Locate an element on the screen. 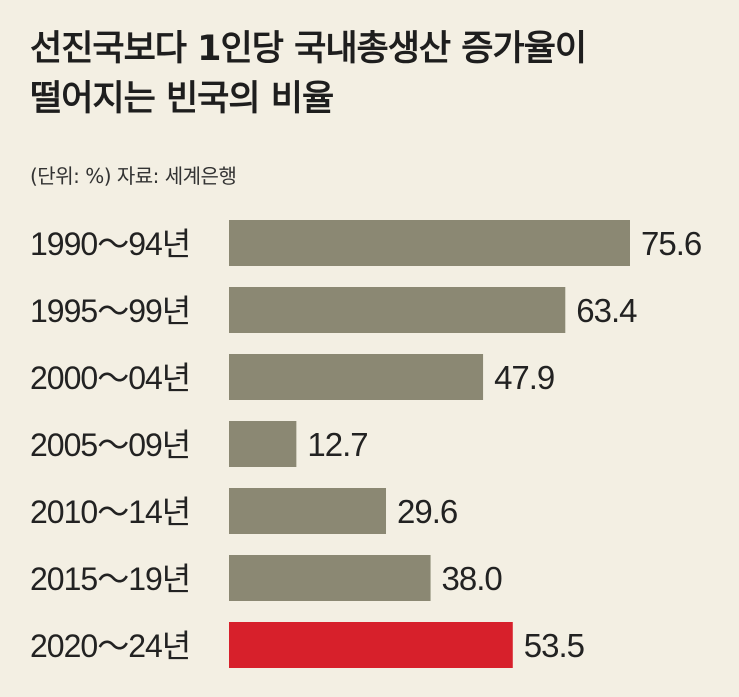  category-label: 2005～09년 is located at coordinates (110, 445).